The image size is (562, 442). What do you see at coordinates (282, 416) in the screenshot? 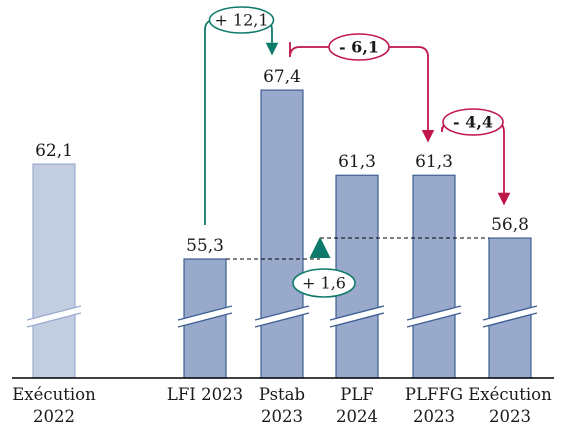
I see `category-label-2-1: 2023` at bounding box center [282, 416].